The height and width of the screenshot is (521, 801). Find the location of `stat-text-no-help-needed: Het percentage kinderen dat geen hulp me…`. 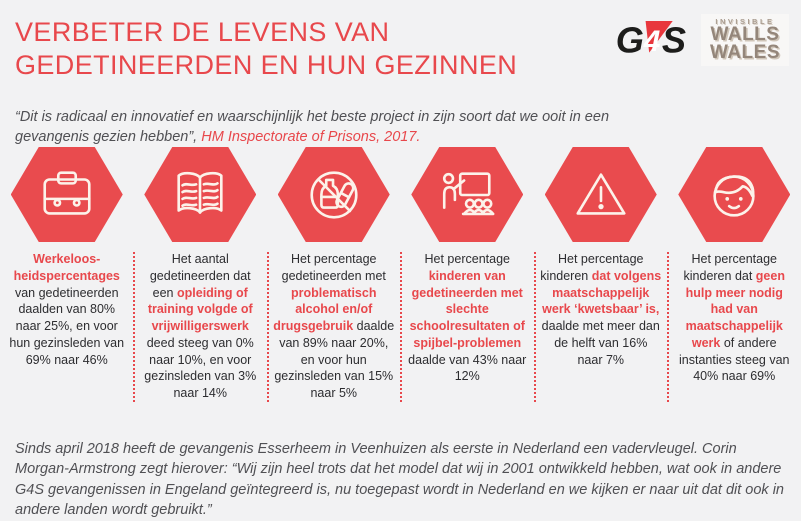

stat-text-no-help-needed: Het percentage kinderen dat geen hulp me… is located at coordinates (734, 318).